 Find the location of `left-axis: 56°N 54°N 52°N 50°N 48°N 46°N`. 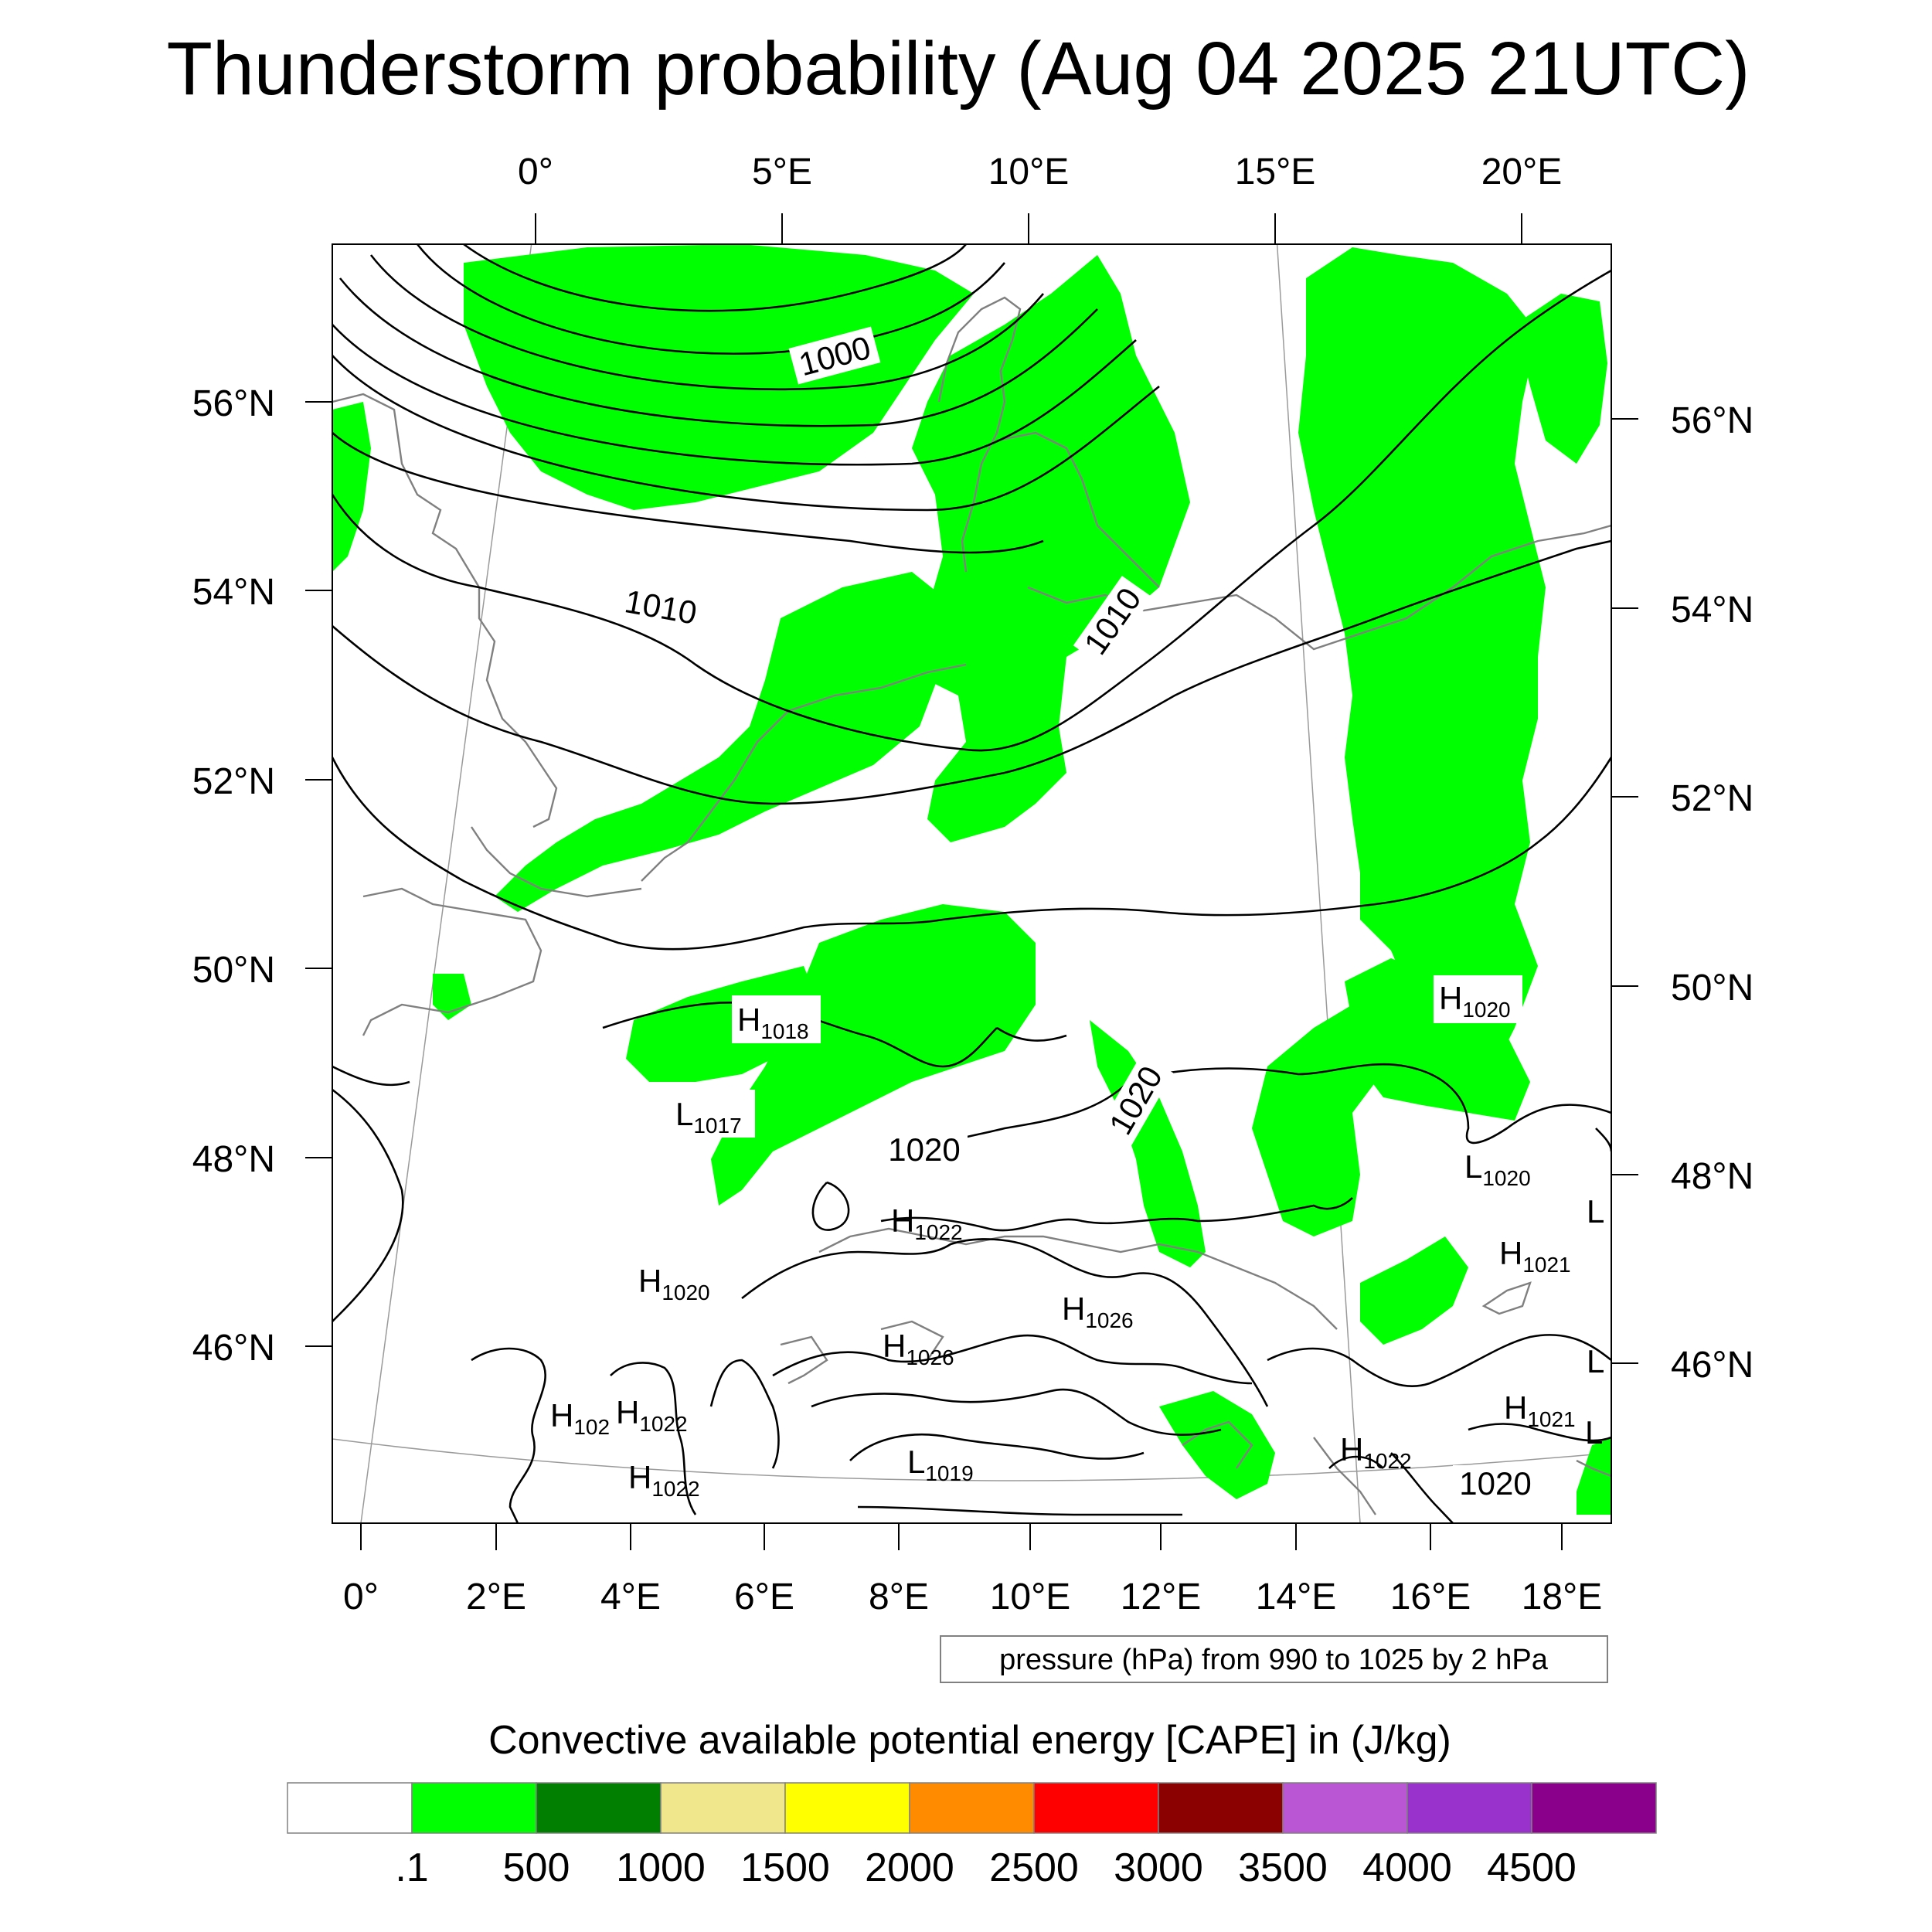

left-axis: 56°N 54°N 52°N 50°N 48°N 46°N is located at coordinates (262, 876).